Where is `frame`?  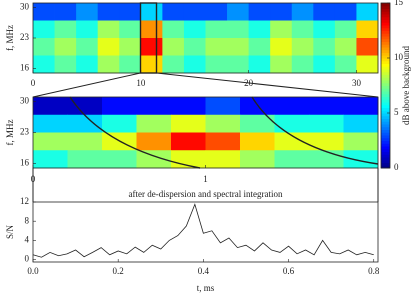 frame is located at coordinates (385, 85).